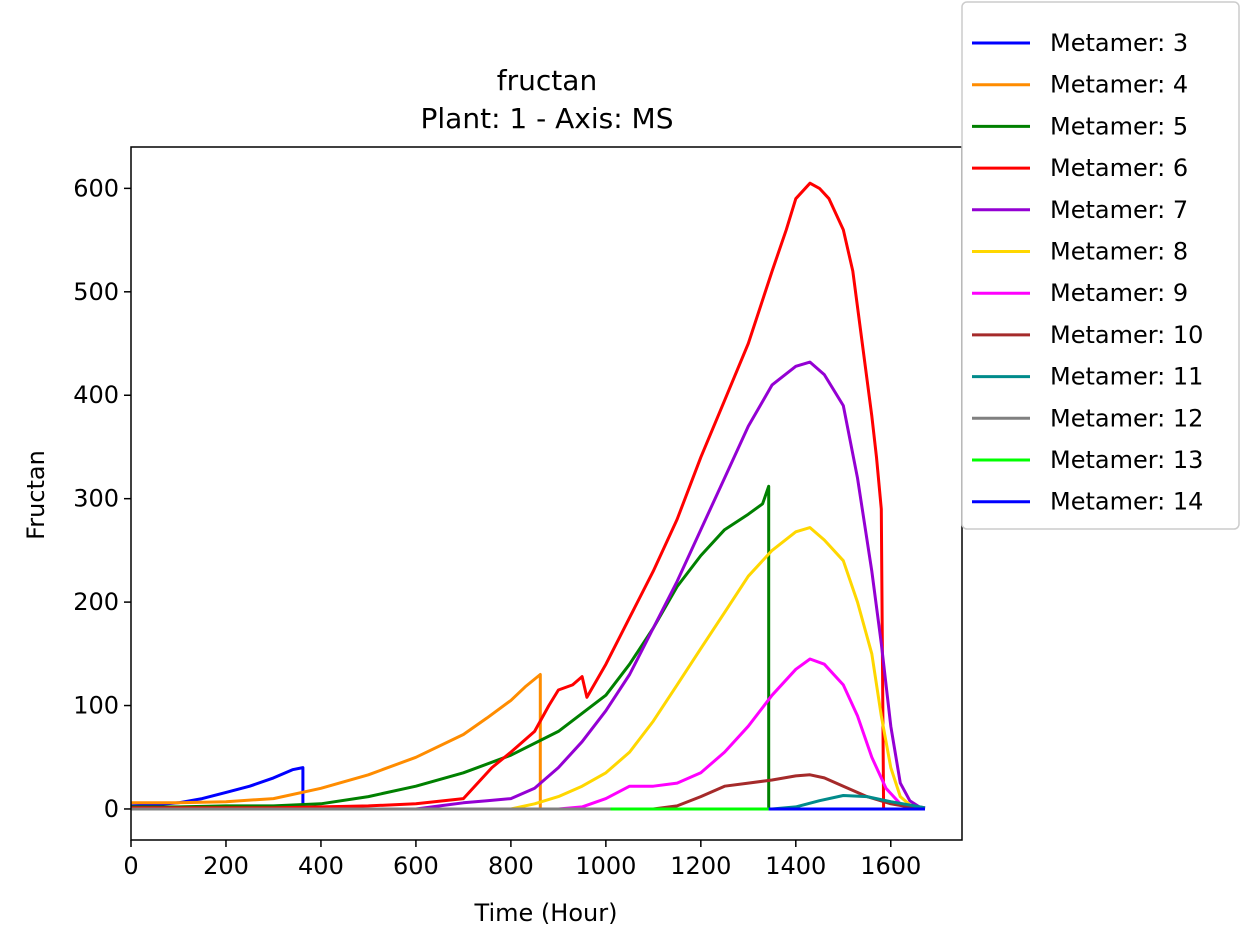 Image resolution: width=1259 pixels, height=948 pixels. Describe the element at coordinates (890, 866) in the screenshot. I see `x-tick-label: 1600` at that location.